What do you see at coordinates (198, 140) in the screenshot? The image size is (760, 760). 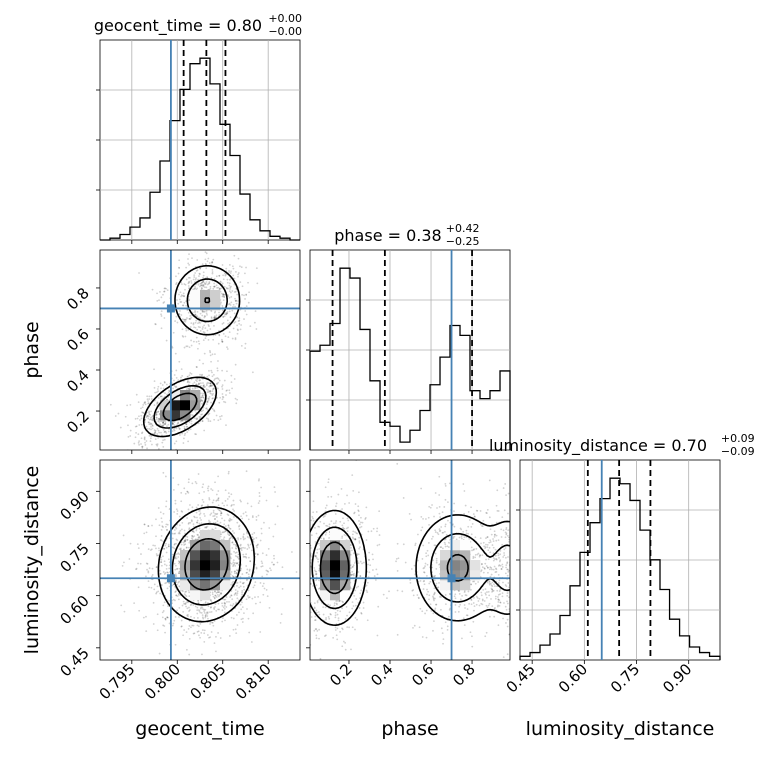 I see `hist-panel-geocent_time` at bounding box center [198, 140].